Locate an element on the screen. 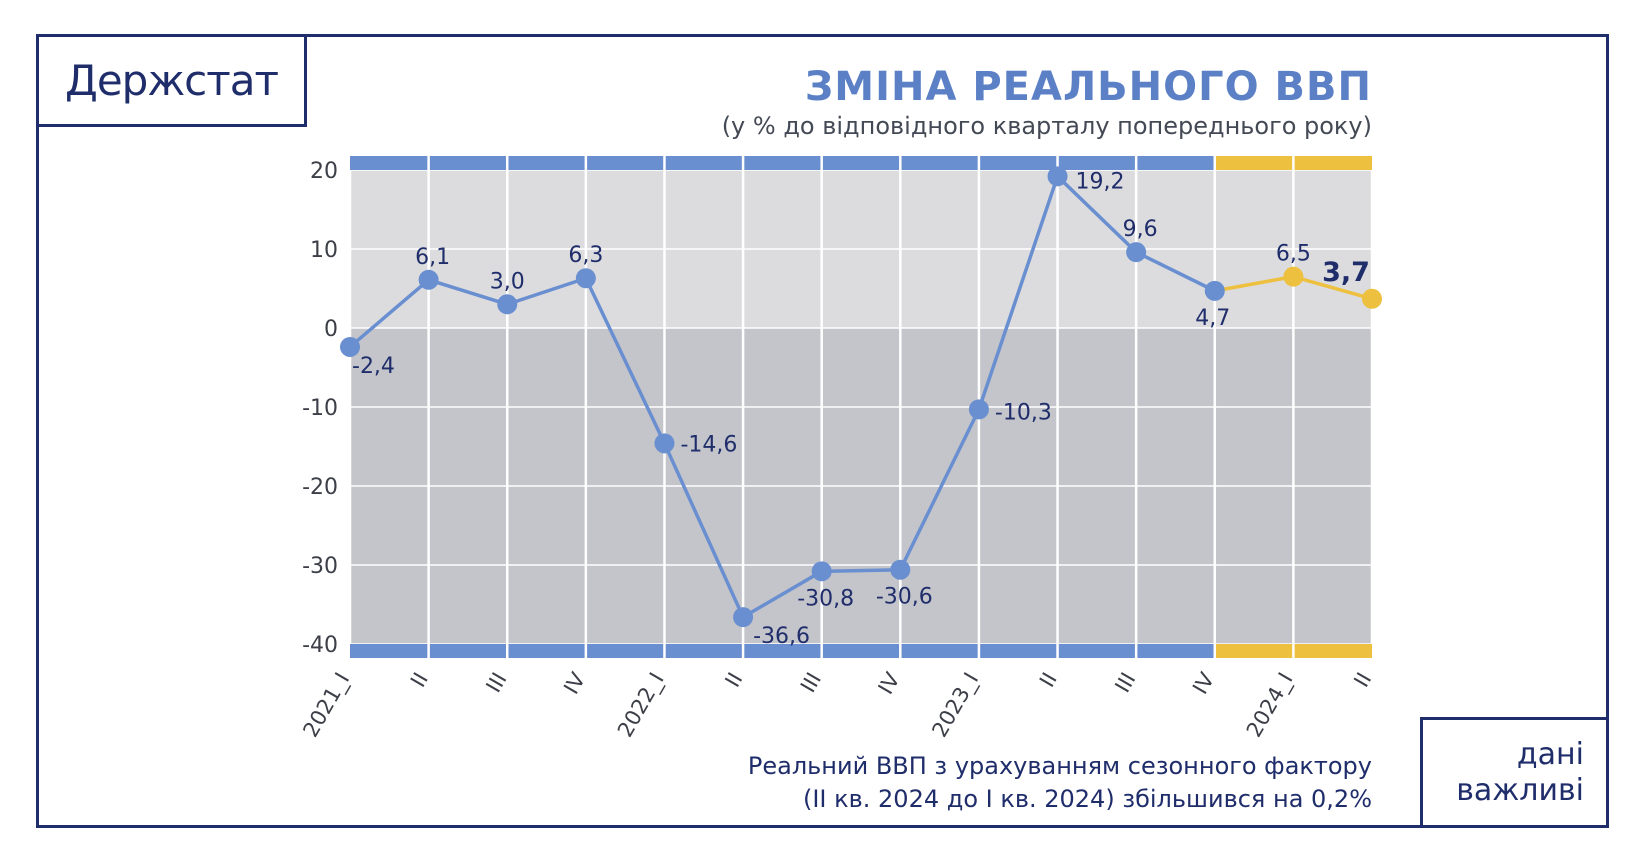  data-label: -10,3 is located at coordinates (1023, 412).